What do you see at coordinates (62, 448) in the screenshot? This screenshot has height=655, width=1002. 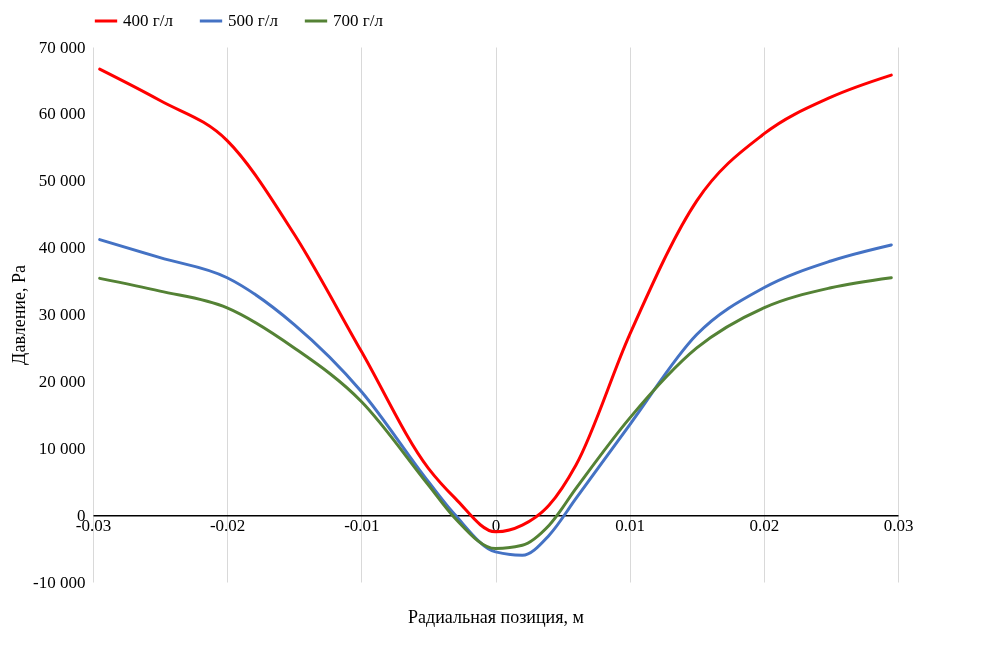 I see `y-tick-label: 10 000` at bounding box center [62, 448].